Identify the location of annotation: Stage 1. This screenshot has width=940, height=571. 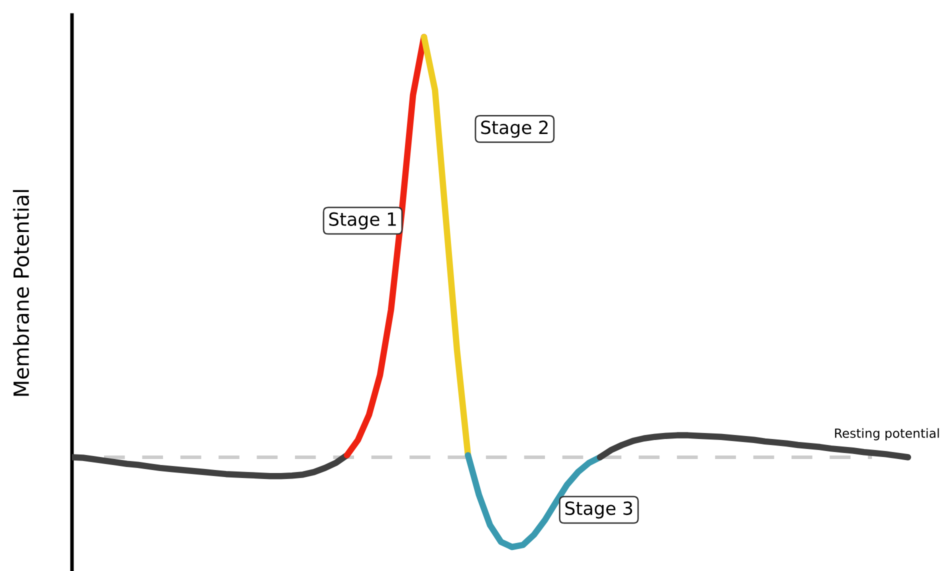
(362, 221).